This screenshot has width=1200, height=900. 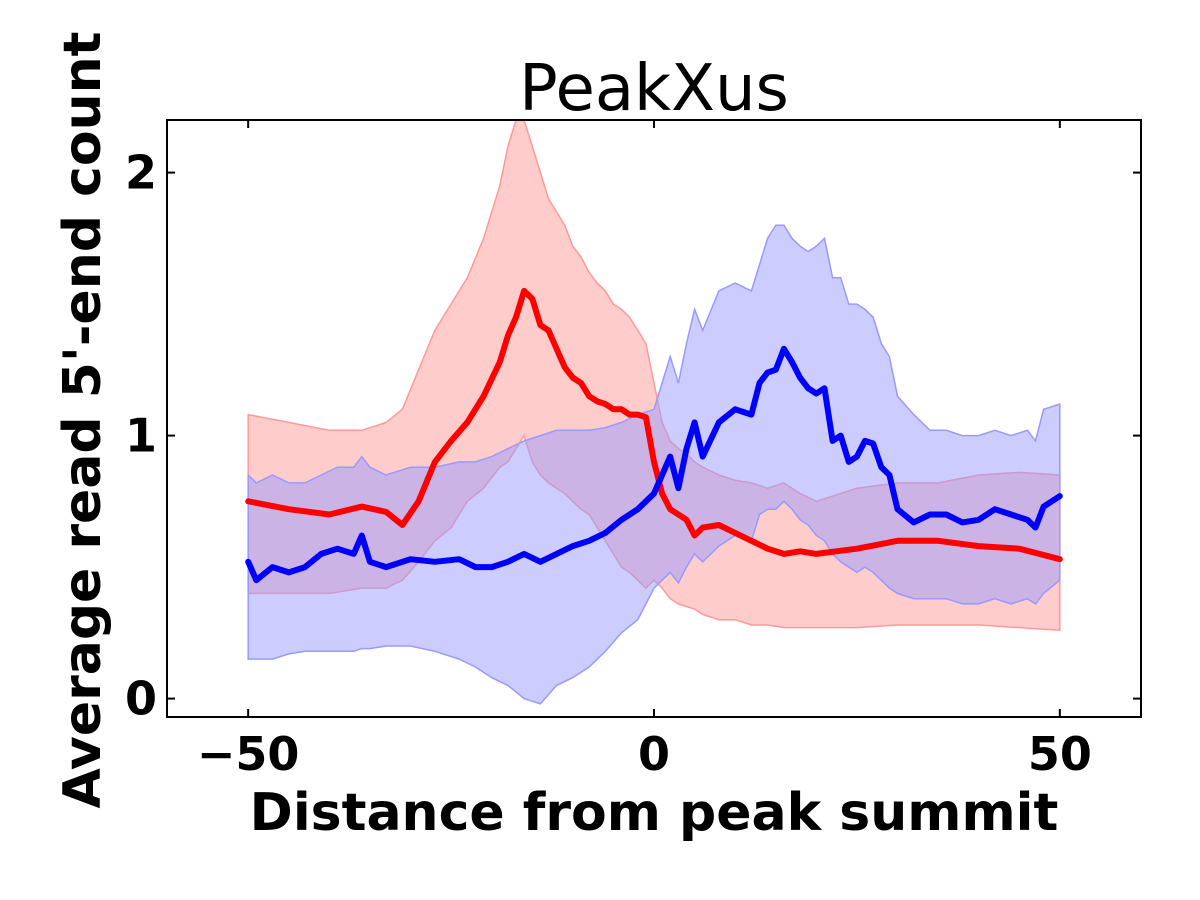 What do you see at coordinates (141, 173) in the screenshot?
I see `y-tick-label: 2` at bounding box center [141, 173].